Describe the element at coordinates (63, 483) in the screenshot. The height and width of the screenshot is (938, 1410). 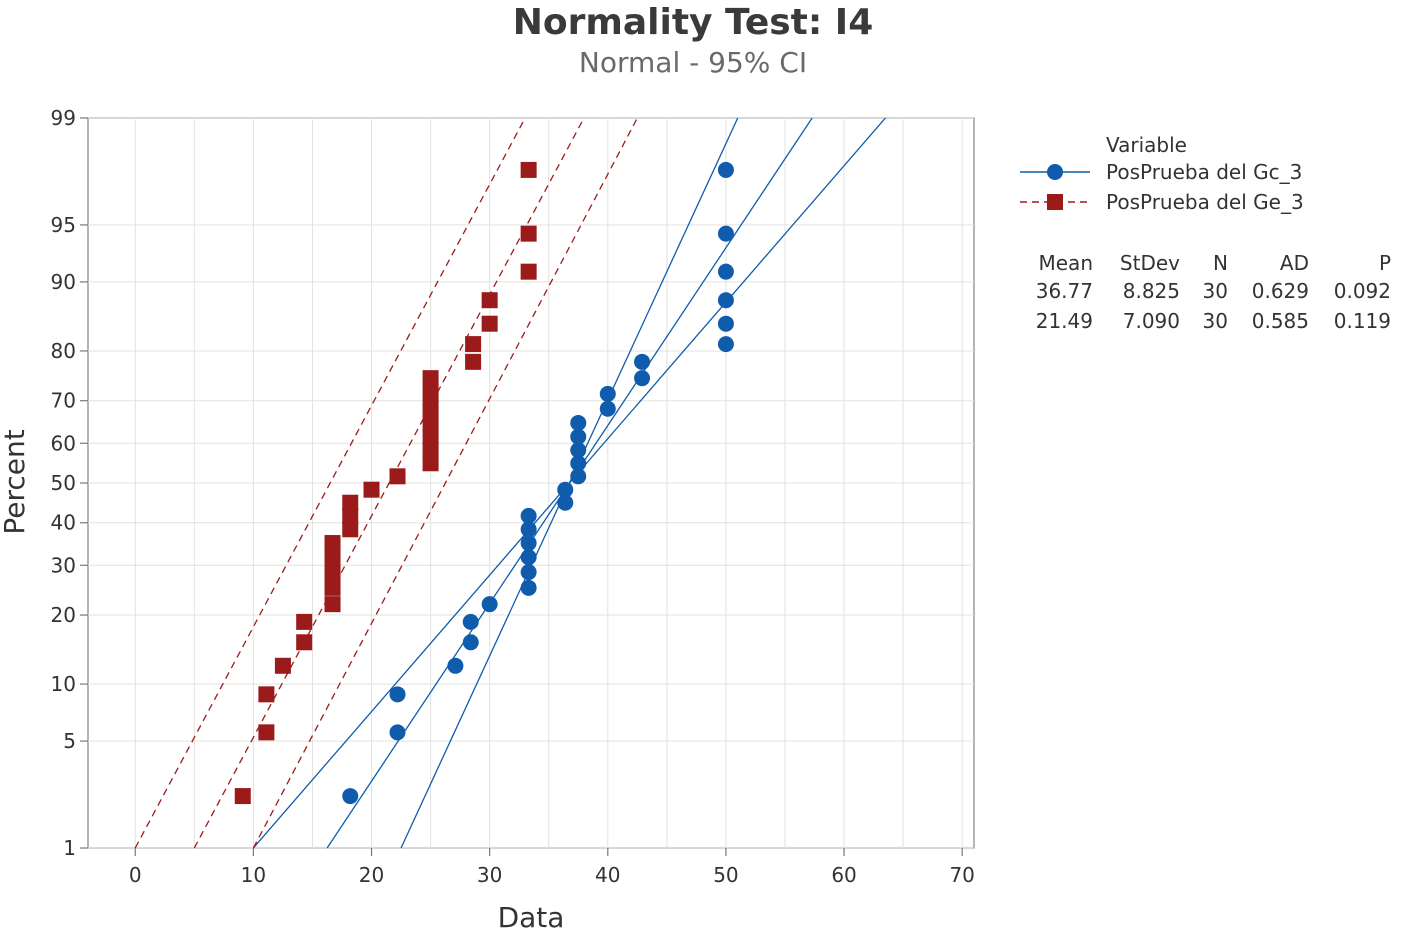
I see `y-tick-label: 50` at that location.